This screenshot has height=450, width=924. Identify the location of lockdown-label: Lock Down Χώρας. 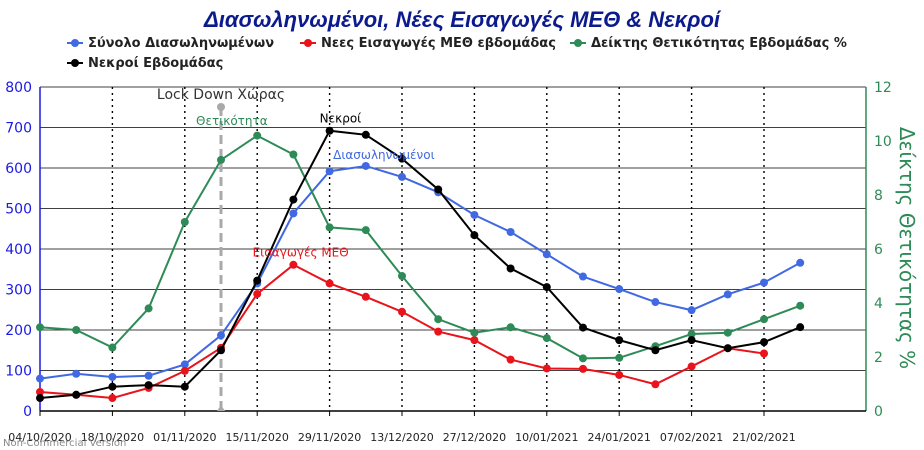
(221, 95).